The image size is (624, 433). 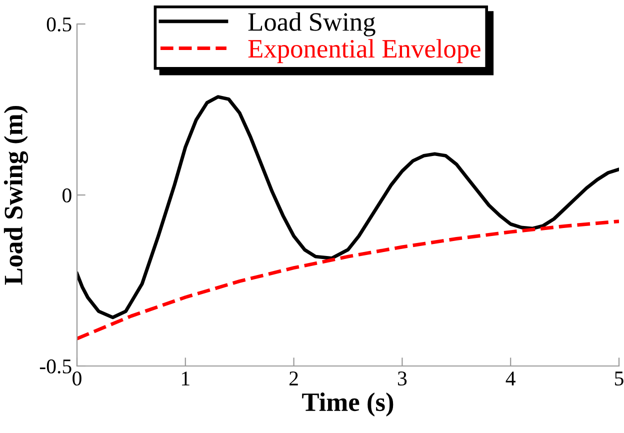 I want to click on y-axis-title: Load Swing (m), so click(x=16, y=195).